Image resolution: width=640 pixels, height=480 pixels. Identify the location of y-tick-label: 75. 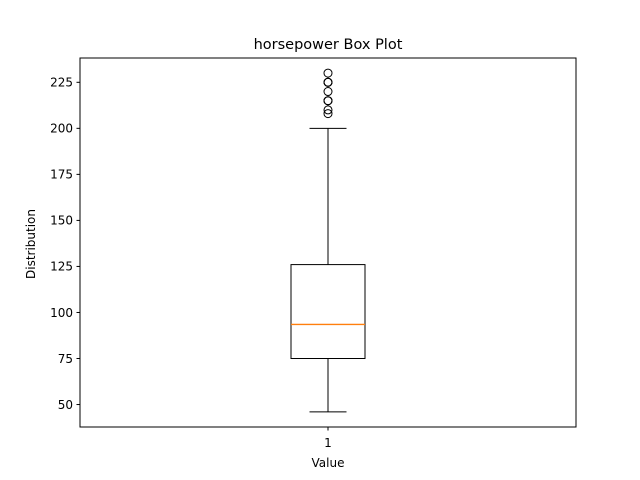
(65, 359).